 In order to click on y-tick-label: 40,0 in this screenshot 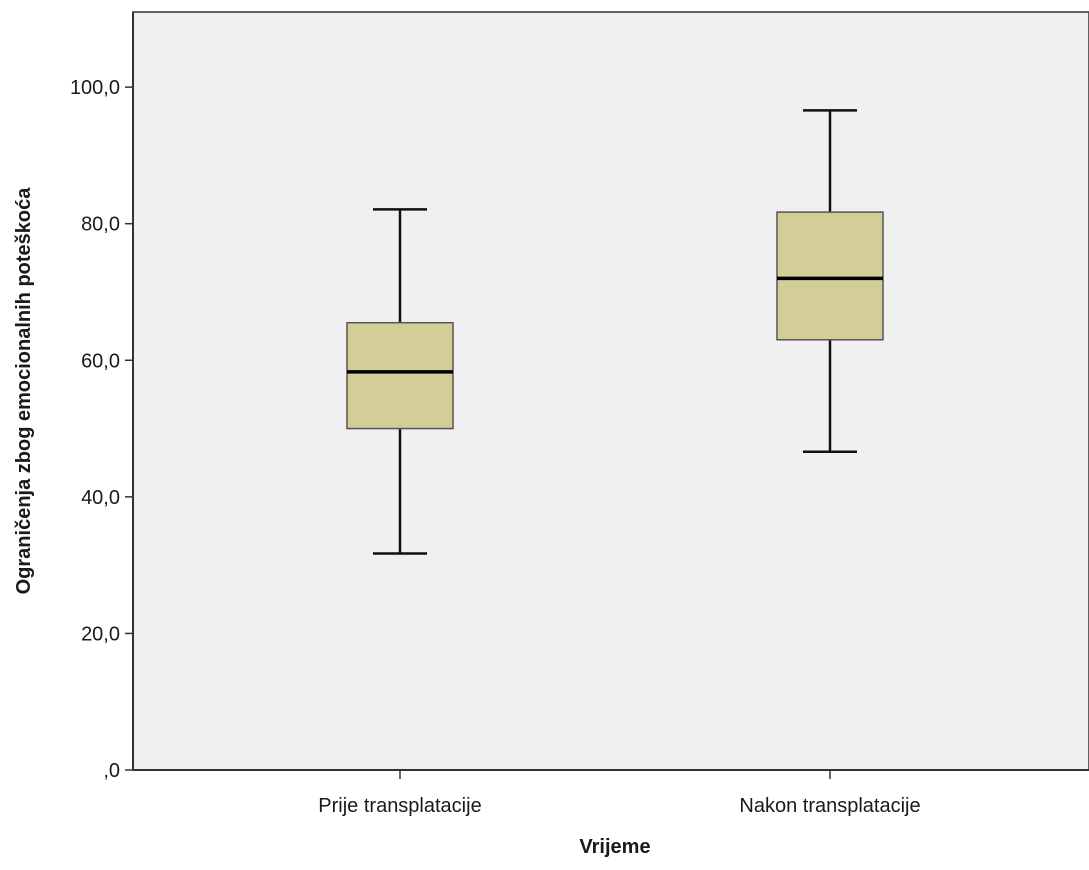, I will do `click(100, 498)`.